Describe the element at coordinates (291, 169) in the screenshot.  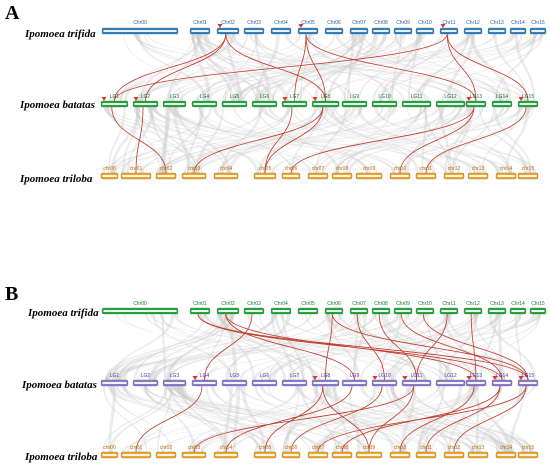
I see `chromosome-label-chr06: chr06` at that location.